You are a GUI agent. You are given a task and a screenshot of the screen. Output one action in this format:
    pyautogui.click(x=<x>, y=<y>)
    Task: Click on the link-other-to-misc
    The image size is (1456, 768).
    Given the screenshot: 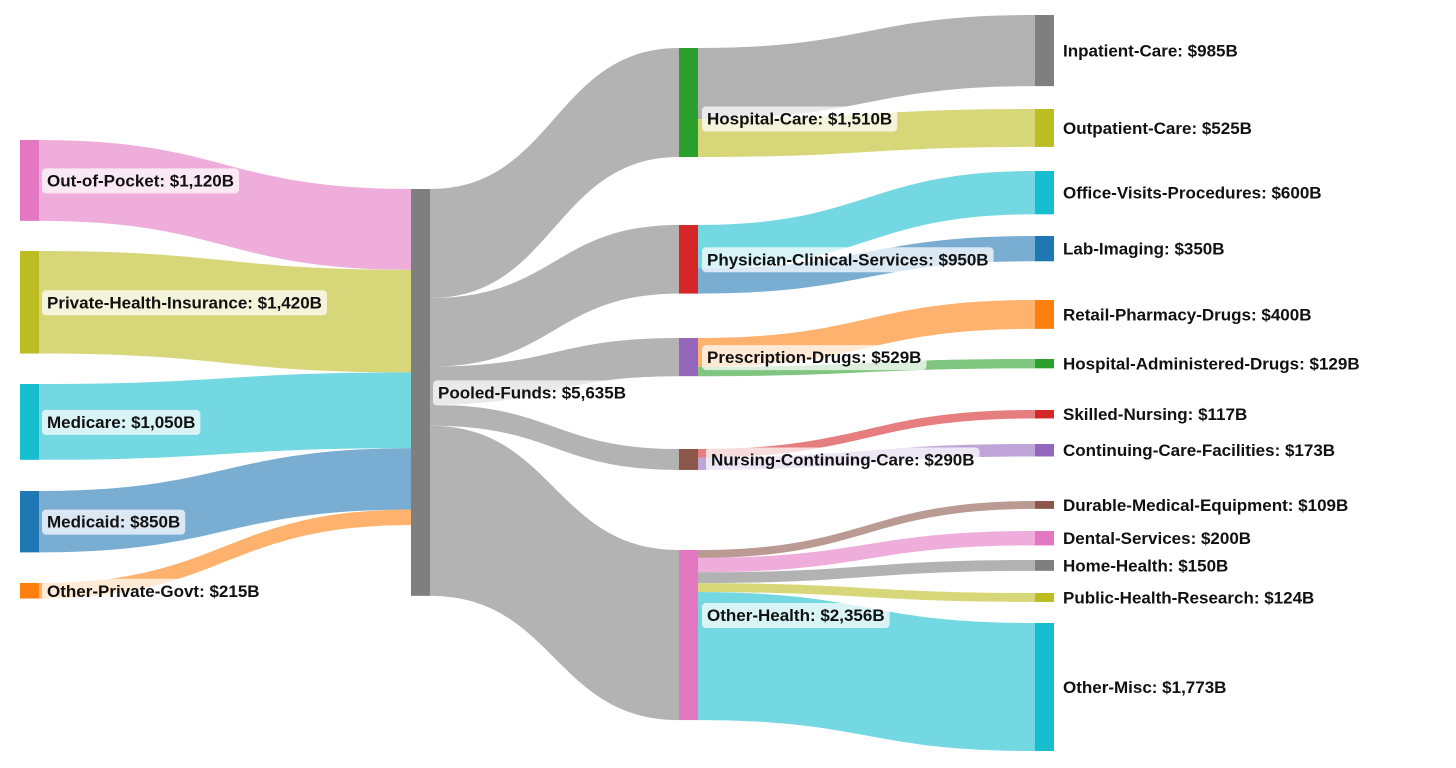 What is the action you would take?
    pyautogui.click(x=866, y=672)
    